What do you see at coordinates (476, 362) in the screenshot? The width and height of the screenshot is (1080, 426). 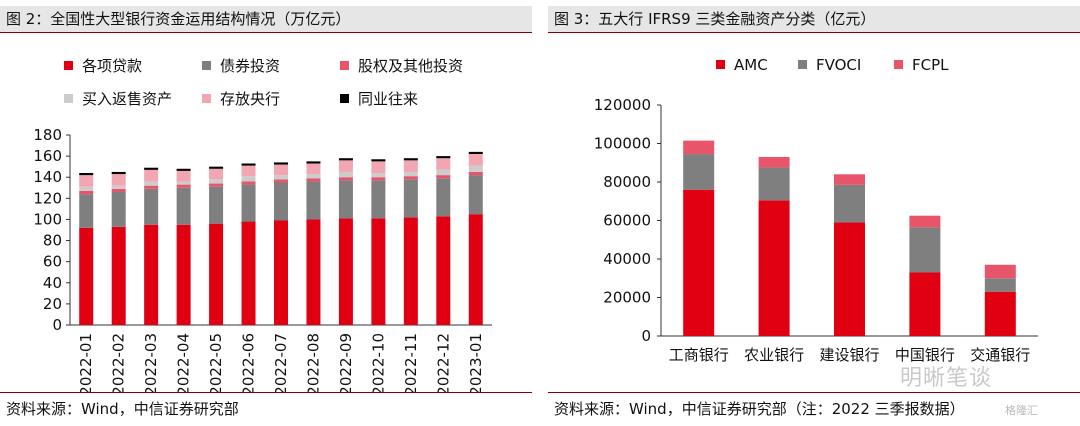 I see `x-tick-label: 2023-01` at bounding box center [476, 362].